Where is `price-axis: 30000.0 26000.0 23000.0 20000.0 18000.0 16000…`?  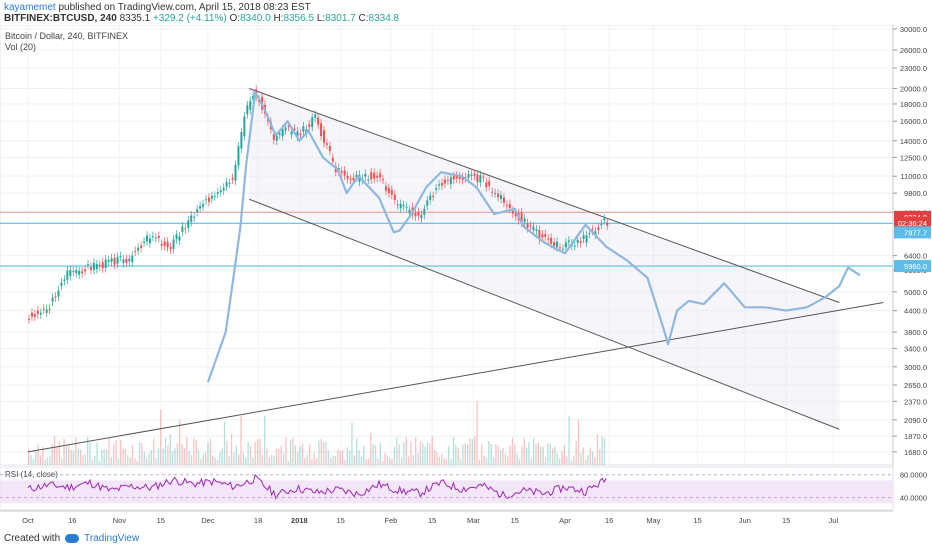 price-axis: 30000.0 26000.0 23000.0 20000.0 18000.0 16000… is located at coordinates (911, 267).